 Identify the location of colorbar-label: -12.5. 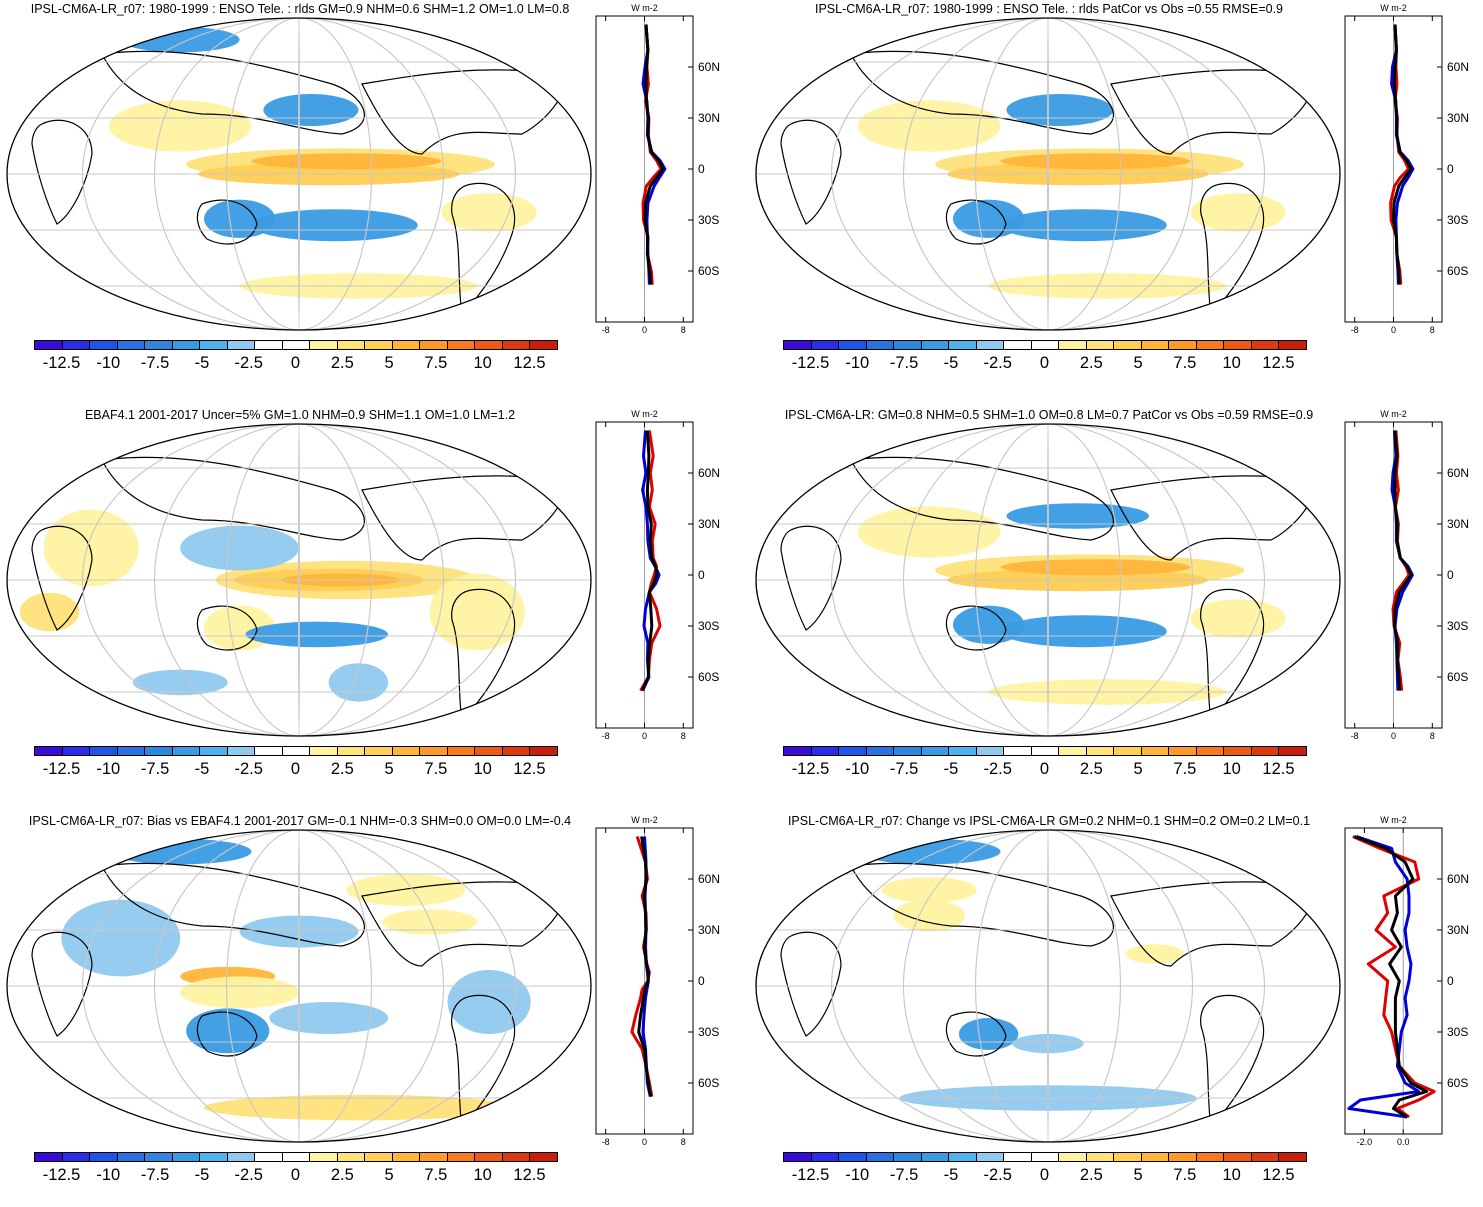
(61, 769).